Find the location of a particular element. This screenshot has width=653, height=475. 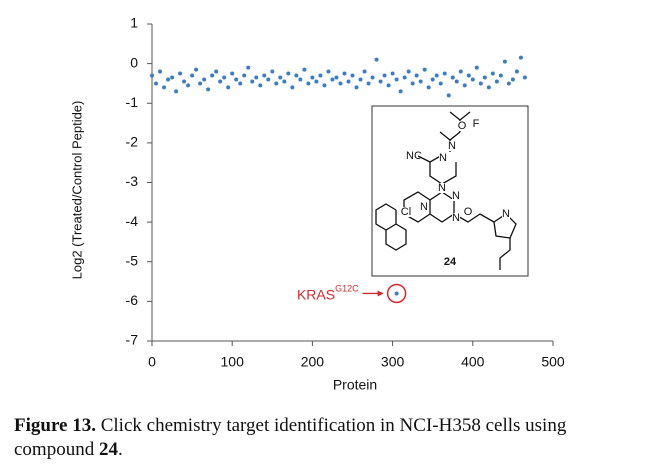

y-tick-label: -1 is located at coordinates (132, 102).